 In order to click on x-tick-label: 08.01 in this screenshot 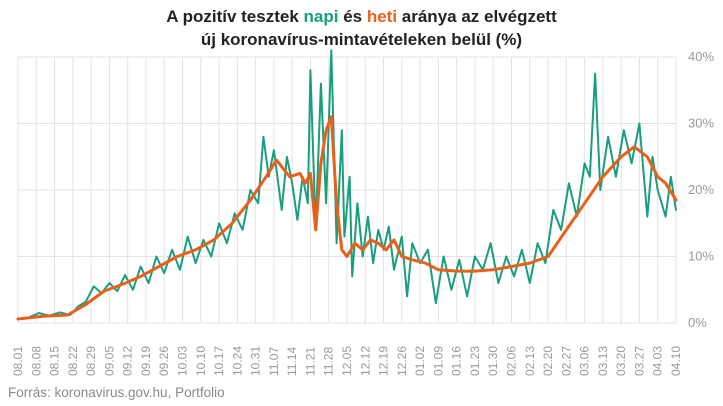, I will do `click(18, 361)`.